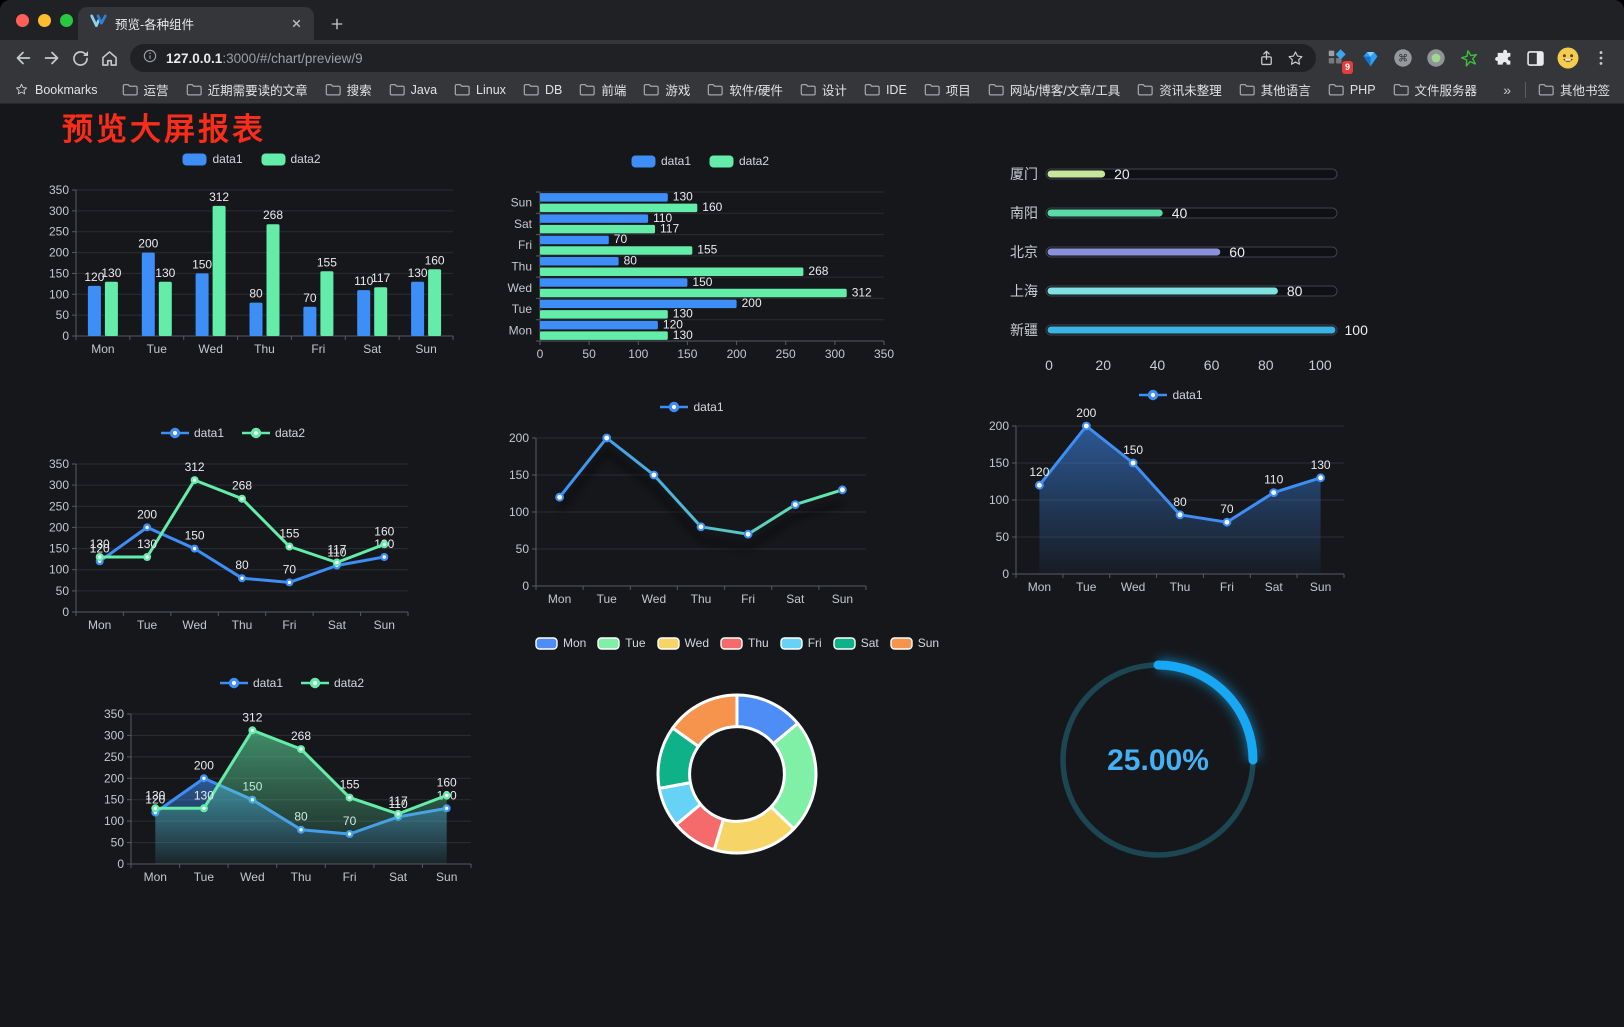 The image size is (1624, 1027). I want to click on reload-button, so click(80, 58).